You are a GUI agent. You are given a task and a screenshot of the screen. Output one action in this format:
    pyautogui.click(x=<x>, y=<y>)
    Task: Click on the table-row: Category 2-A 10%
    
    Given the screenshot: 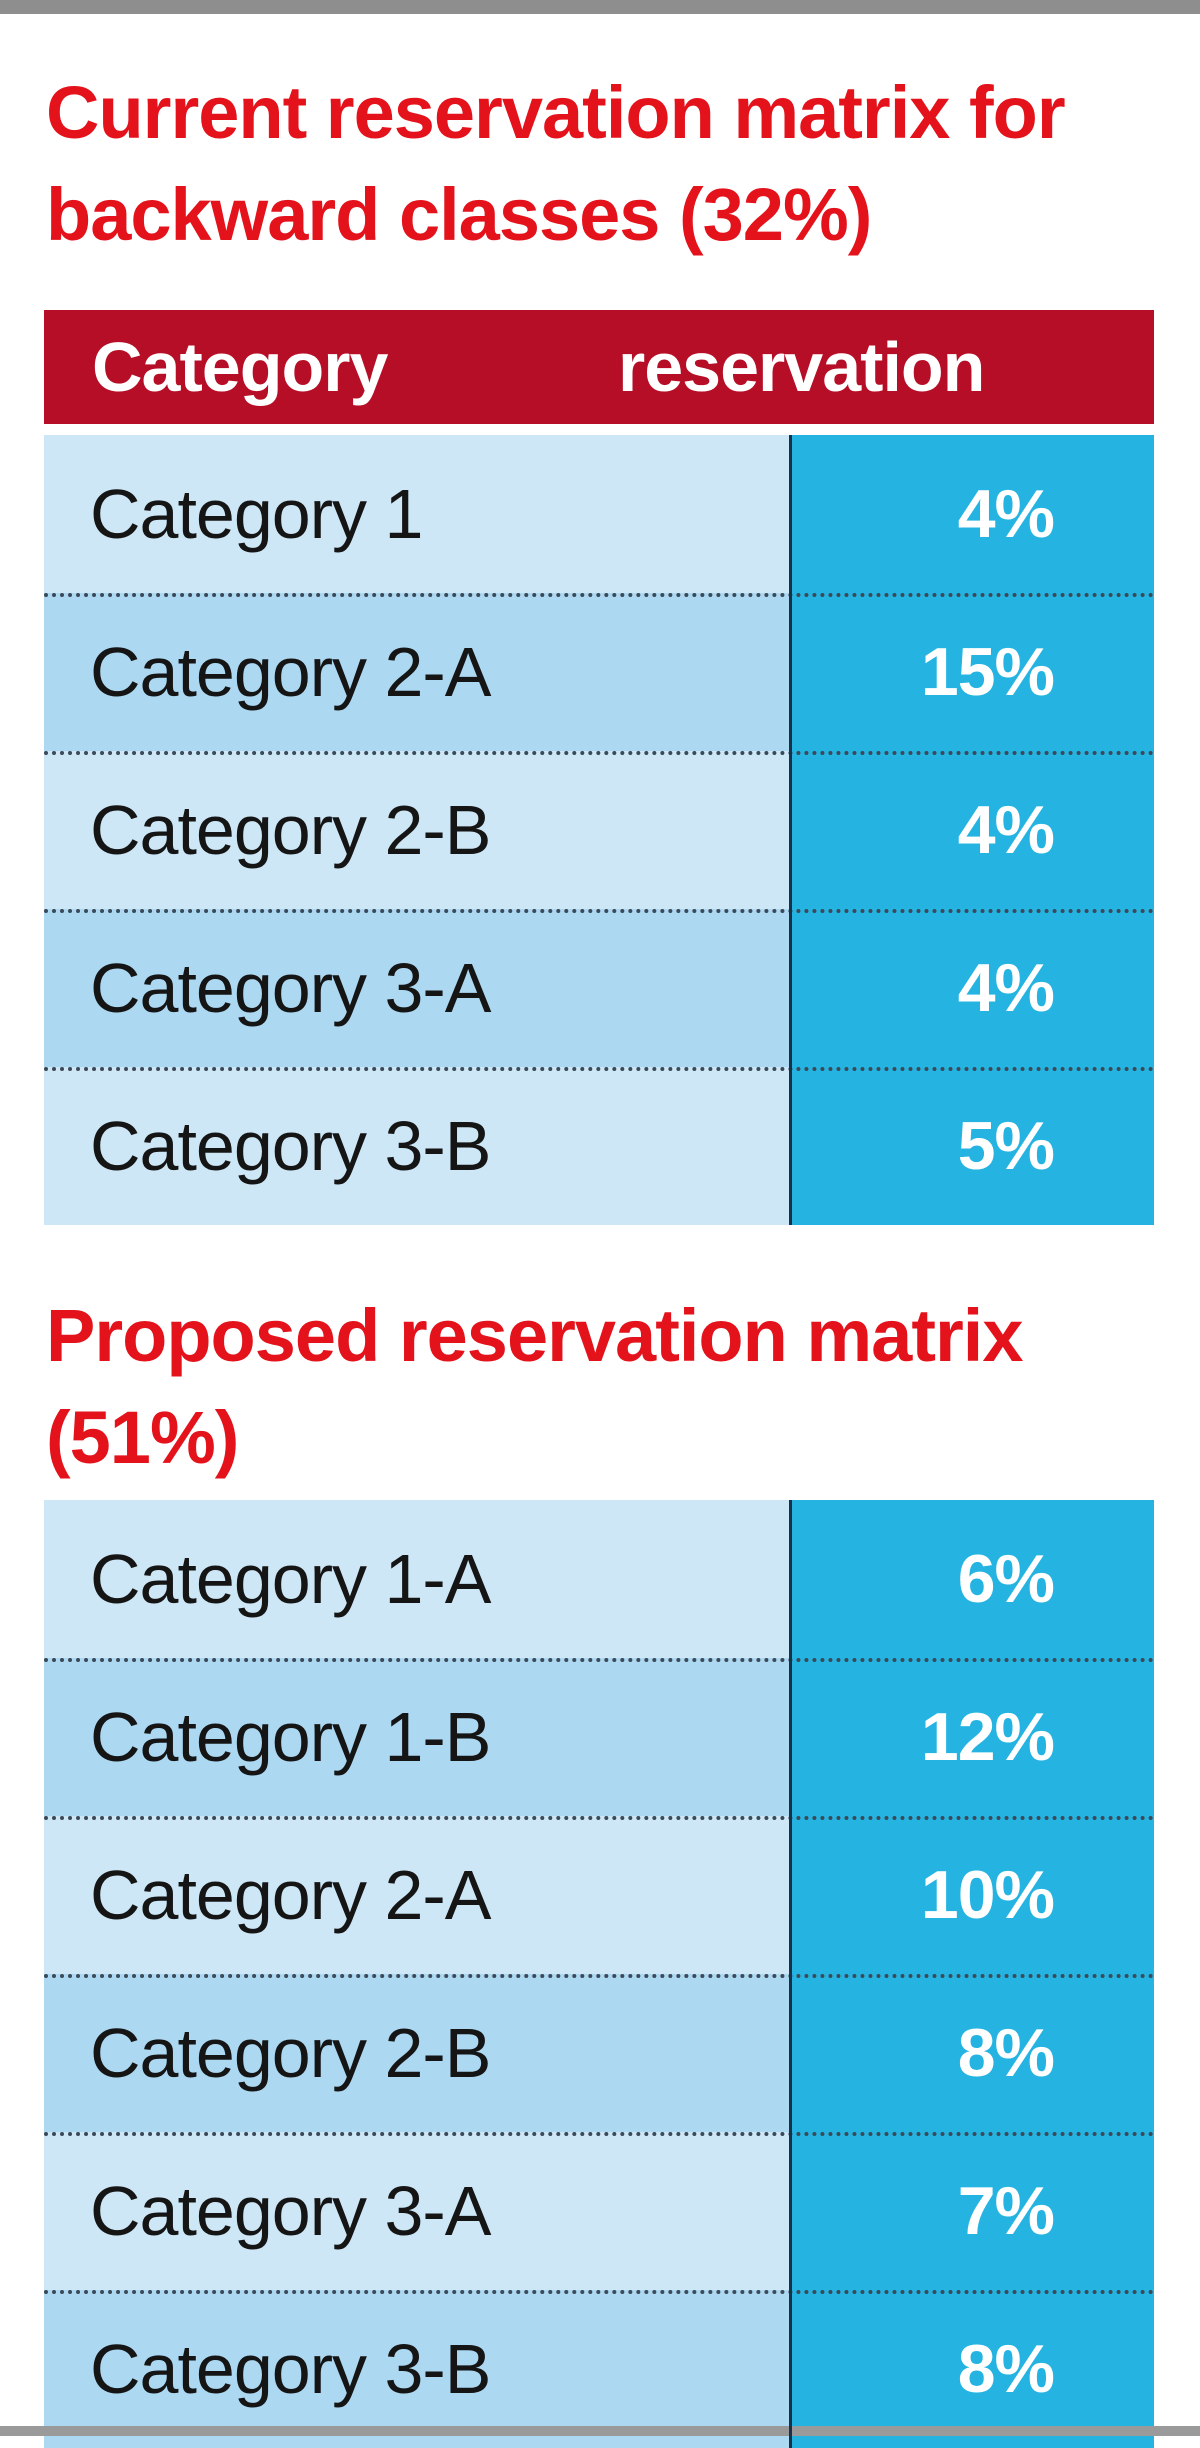 What is the action you would take?
    pyautogui.click(x=599, y=1895)
    